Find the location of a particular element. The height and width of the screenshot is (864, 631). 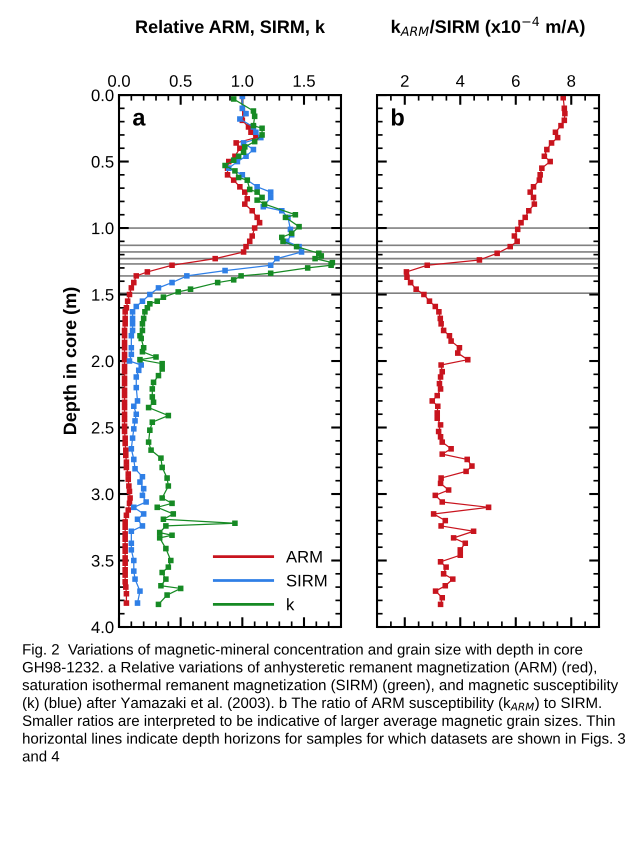

y-tick-label: 1.5 is located at coordinates (103, 295).